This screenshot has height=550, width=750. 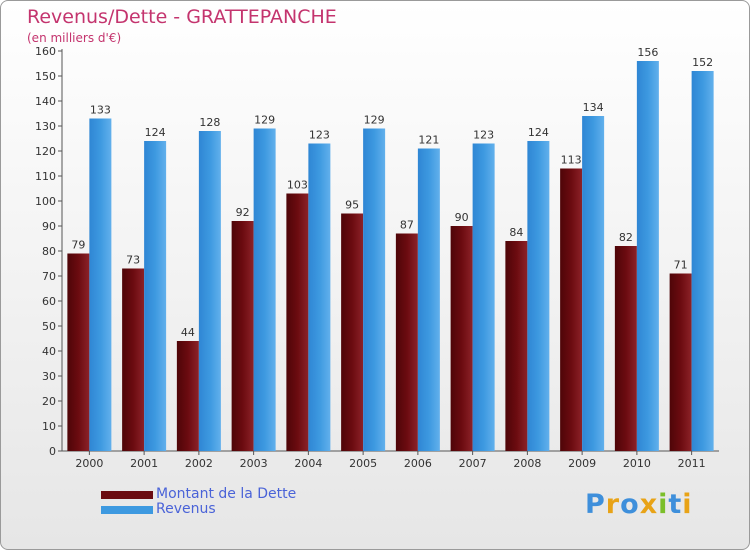 I want to click on data-label-dette: 87, so click(x=407, y=225).